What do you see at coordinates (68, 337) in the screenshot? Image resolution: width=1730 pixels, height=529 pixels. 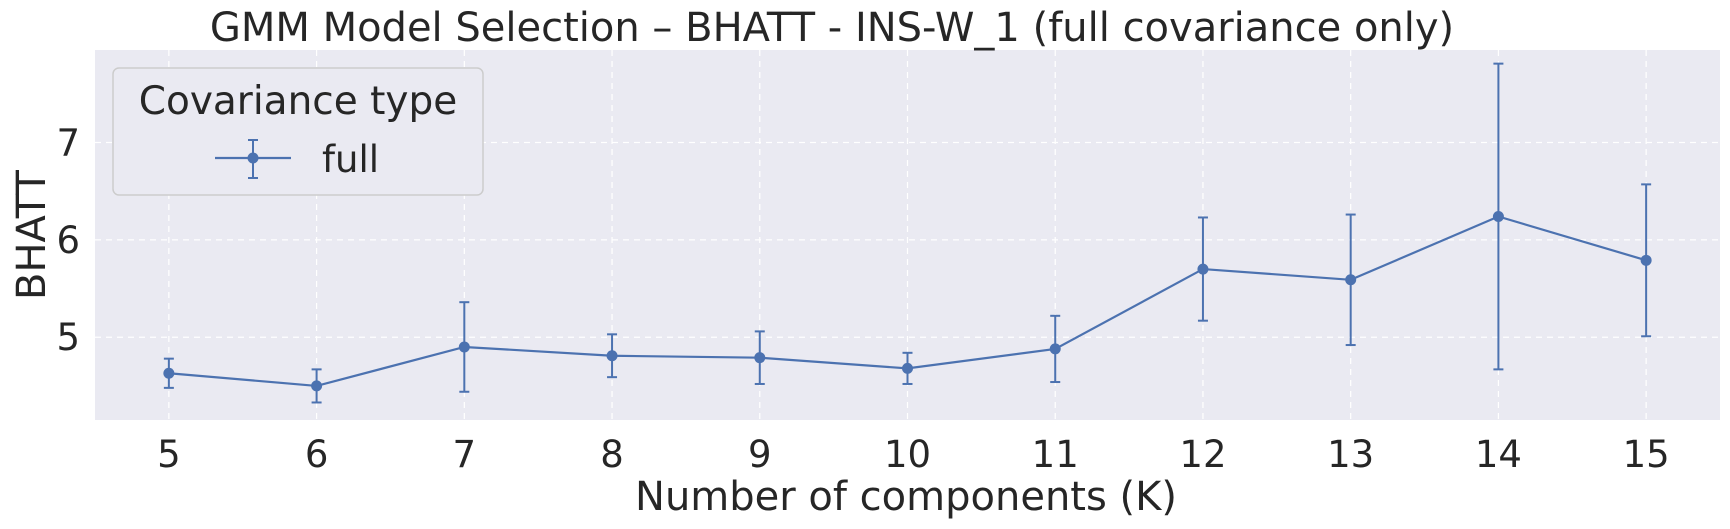 I see `y-tick-label: 5` at bounding box center [68, 337].